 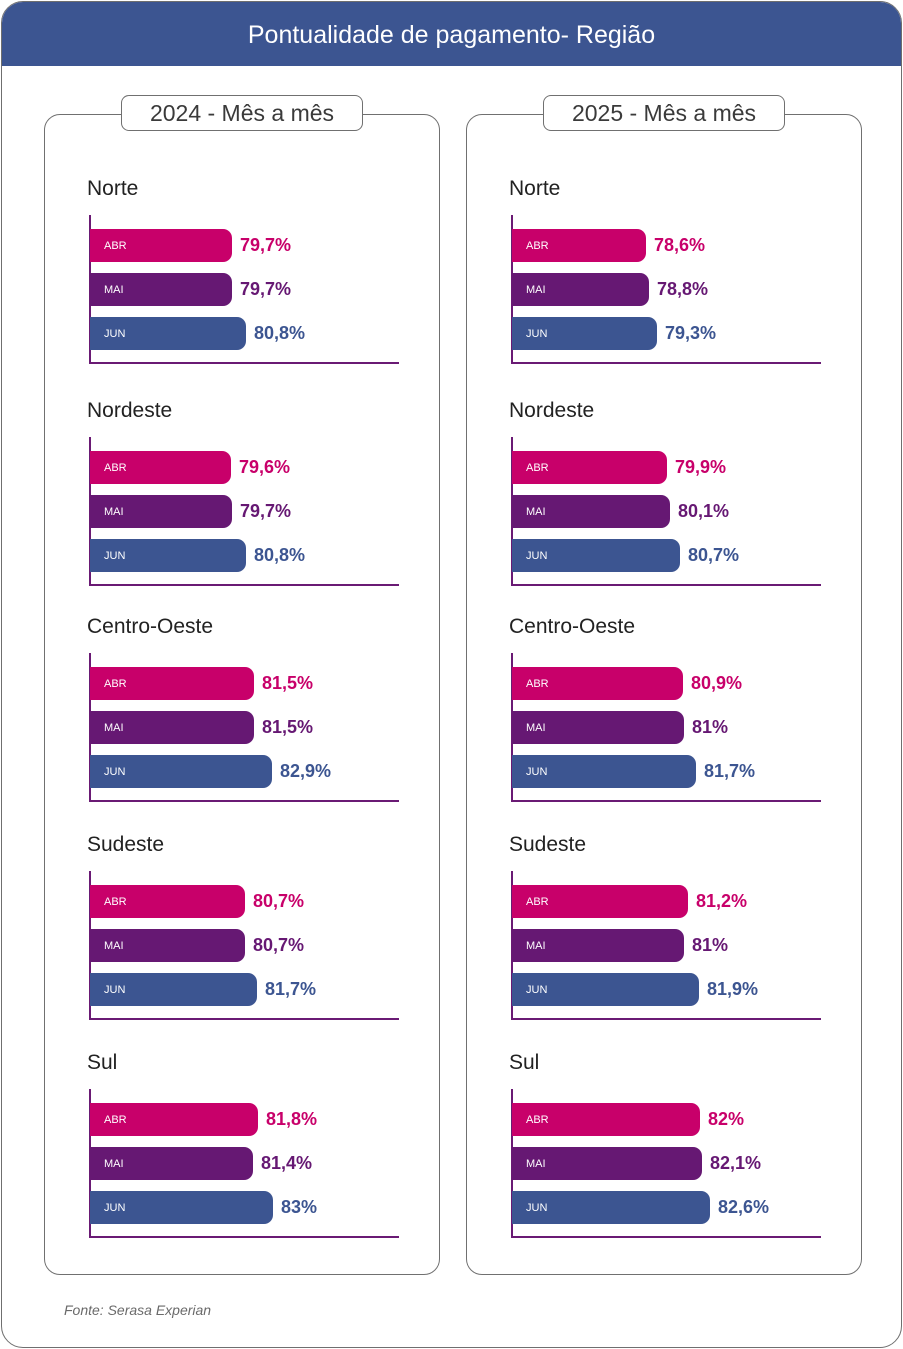 What do you see at coordinates (266, 245) in the screenshot?
I see `data-label-abr: 79,7%` at bounding box center [266, 245].